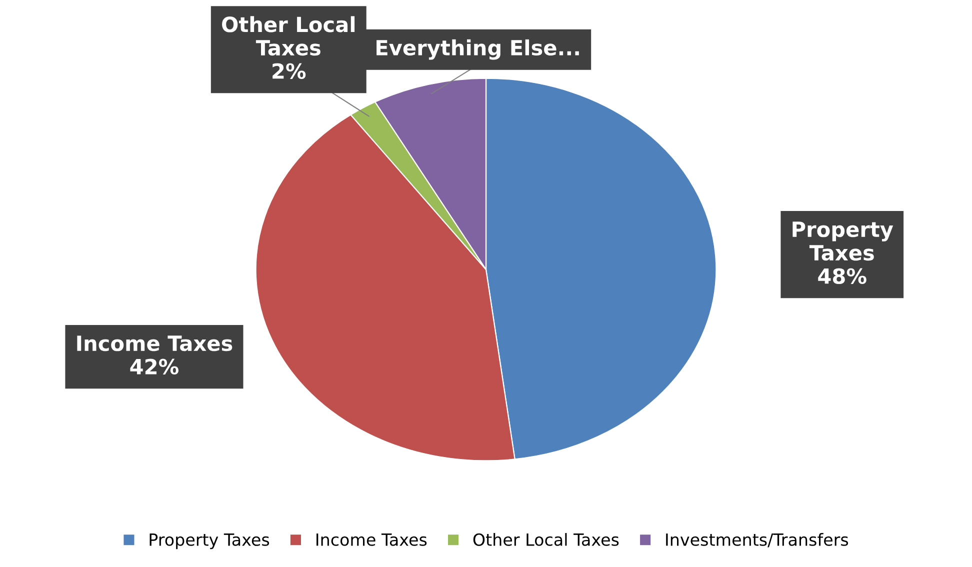 This screenshot has height=567, width=972. I want to click on data-label: Property Taxes 48%, so click(843, 253).